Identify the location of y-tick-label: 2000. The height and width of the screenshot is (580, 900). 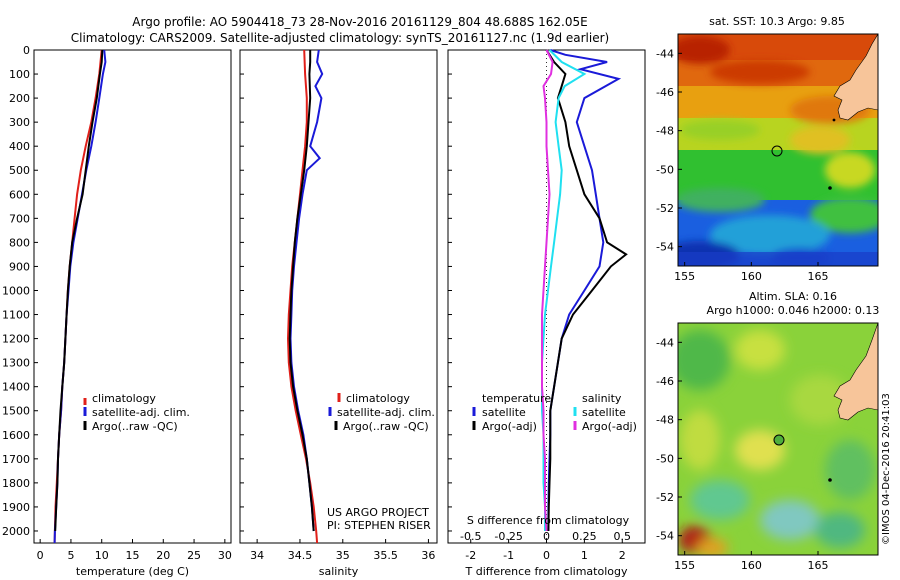
(16, 531).